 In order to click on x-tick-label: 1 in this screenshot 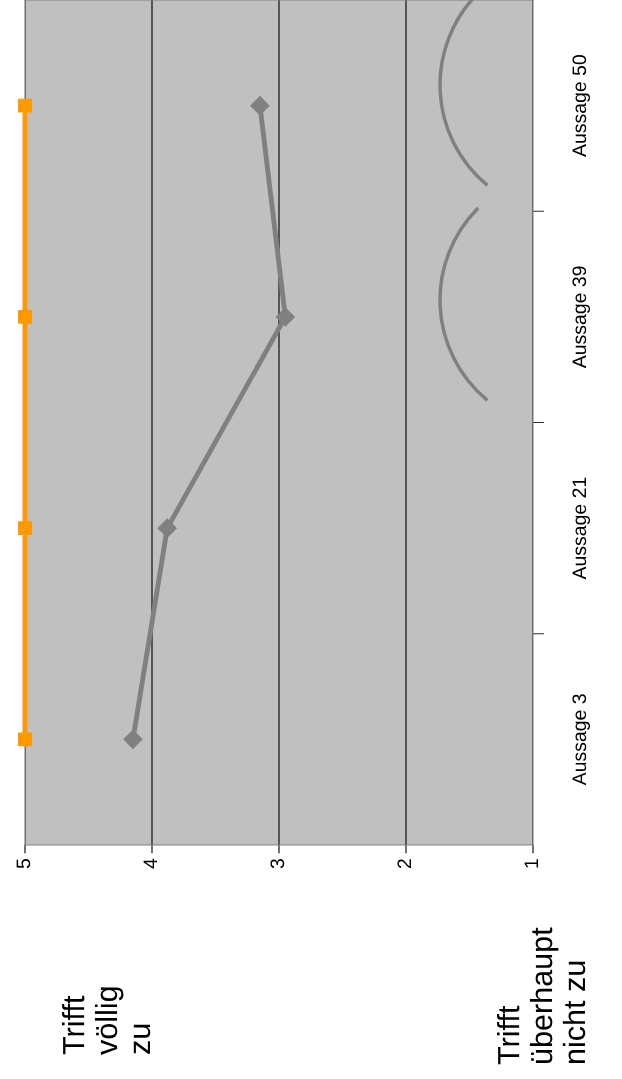, I will do `click(531, 863)`.